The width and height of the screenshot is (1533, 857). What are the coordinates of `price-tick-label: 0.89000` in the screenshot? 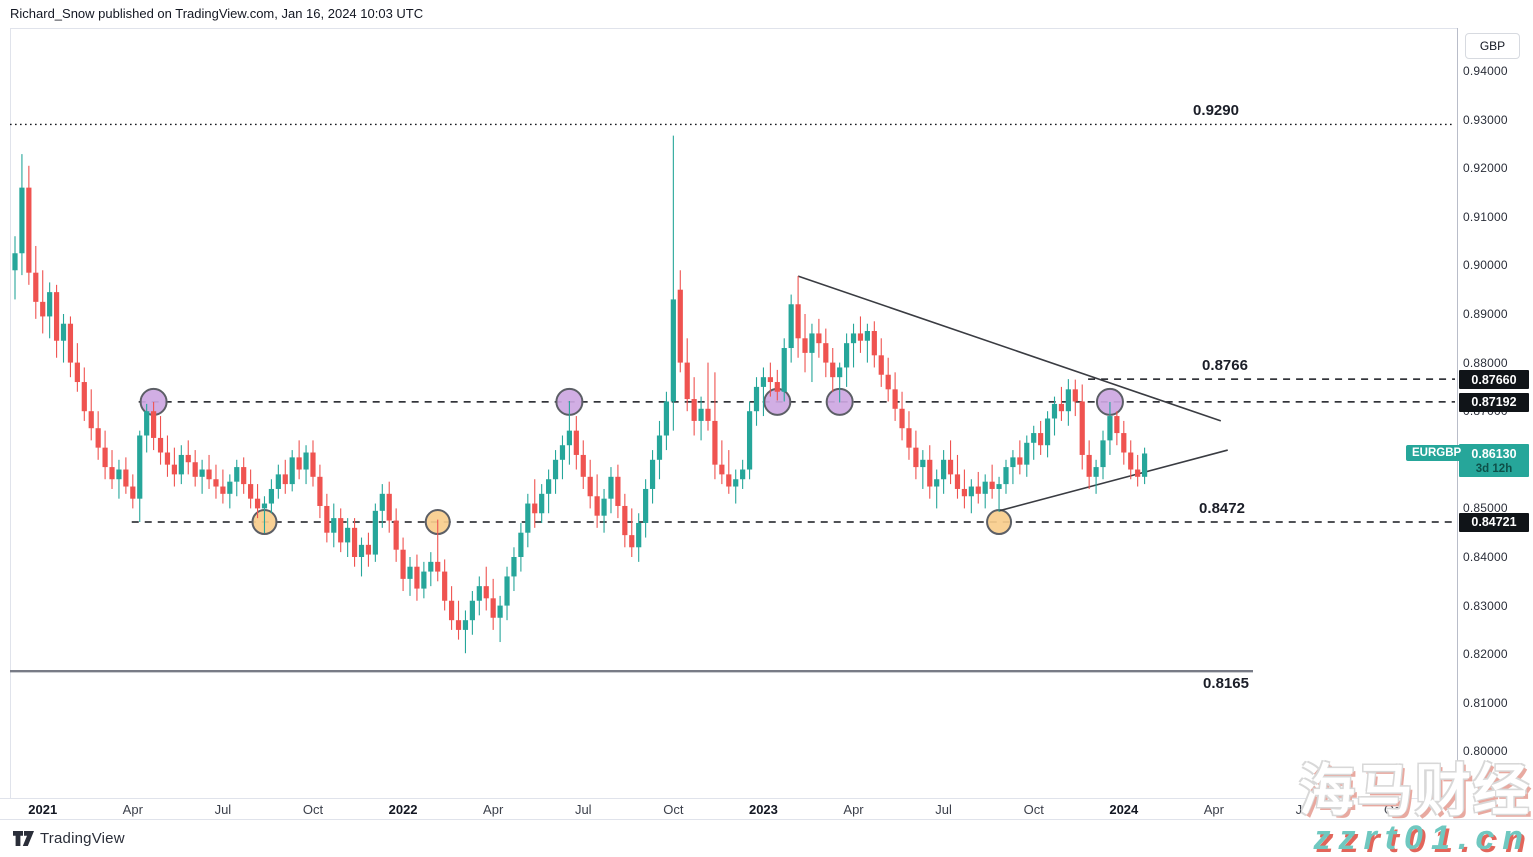 It's located at (1485, 314).